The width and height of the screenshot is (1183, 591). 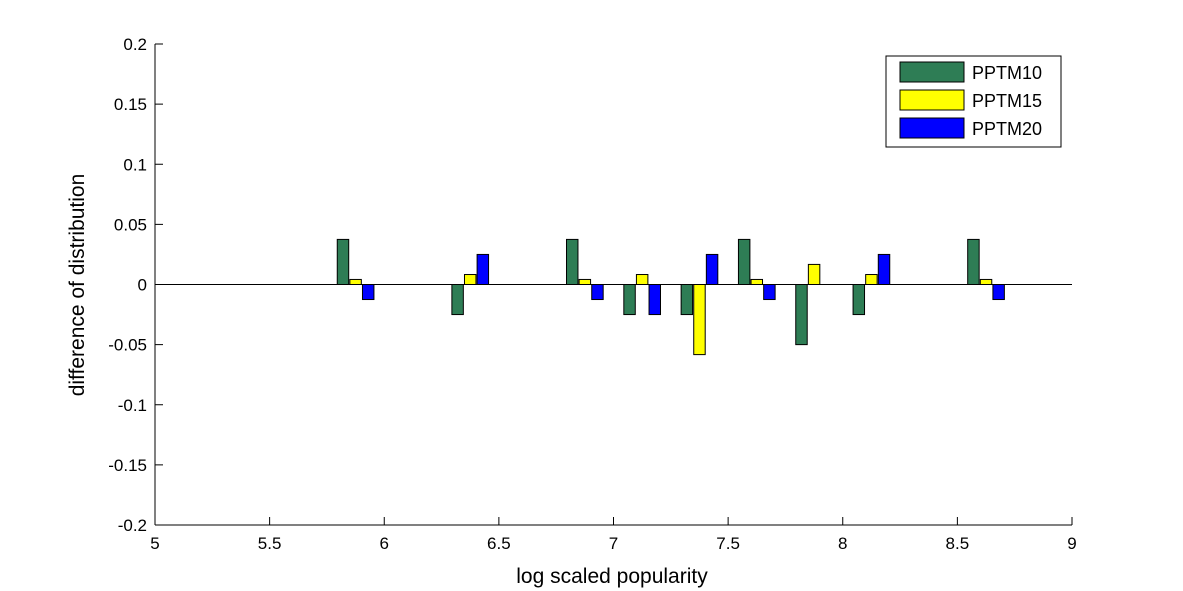 What do you see at coordinates (499, 543) in the screenshot?
I see `x-tick-label: 6.5` at bounding box center [499, 543].